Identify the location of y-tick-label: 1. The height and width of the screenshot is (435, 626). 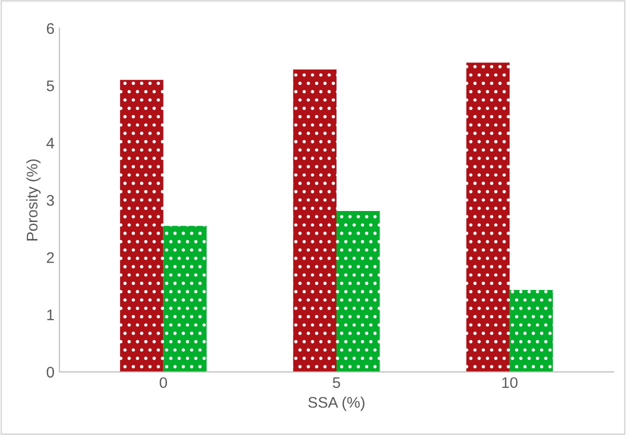
(50, 315).